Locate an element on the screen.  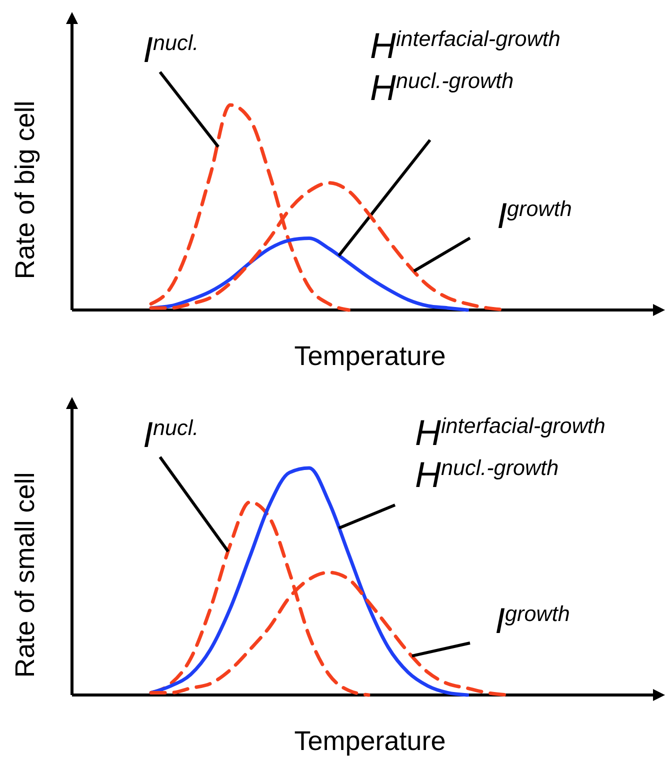
y-axis-title: Rate of big cell is located at coordinates (25, 190).